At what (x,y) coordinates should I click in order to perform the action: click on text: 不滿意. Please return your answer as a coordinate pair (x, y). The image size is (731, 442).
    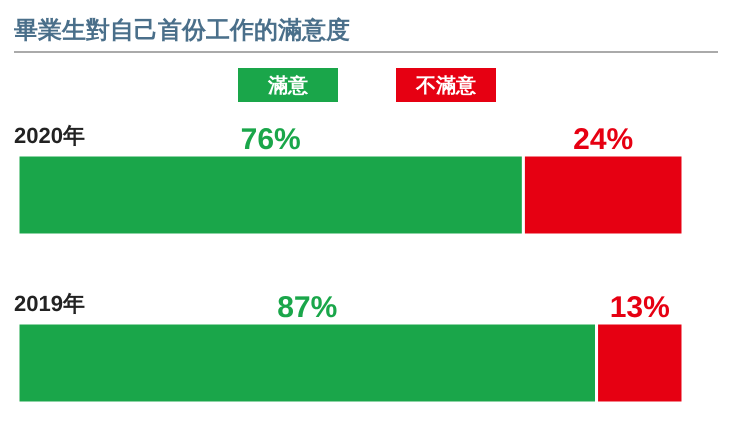
    Looking at the image, I should click on (446, 85).